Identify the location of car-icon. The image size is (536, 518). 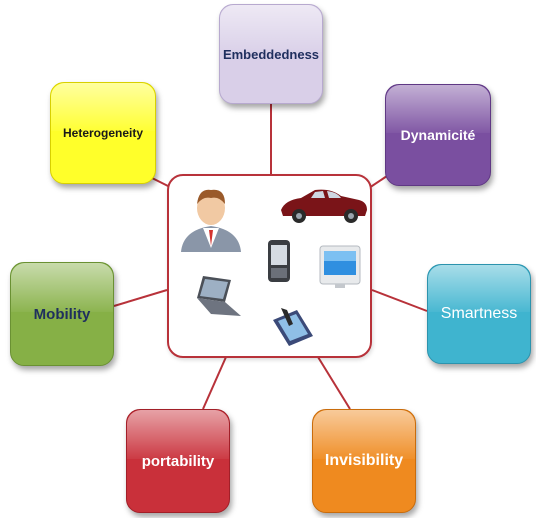
(324, 206).